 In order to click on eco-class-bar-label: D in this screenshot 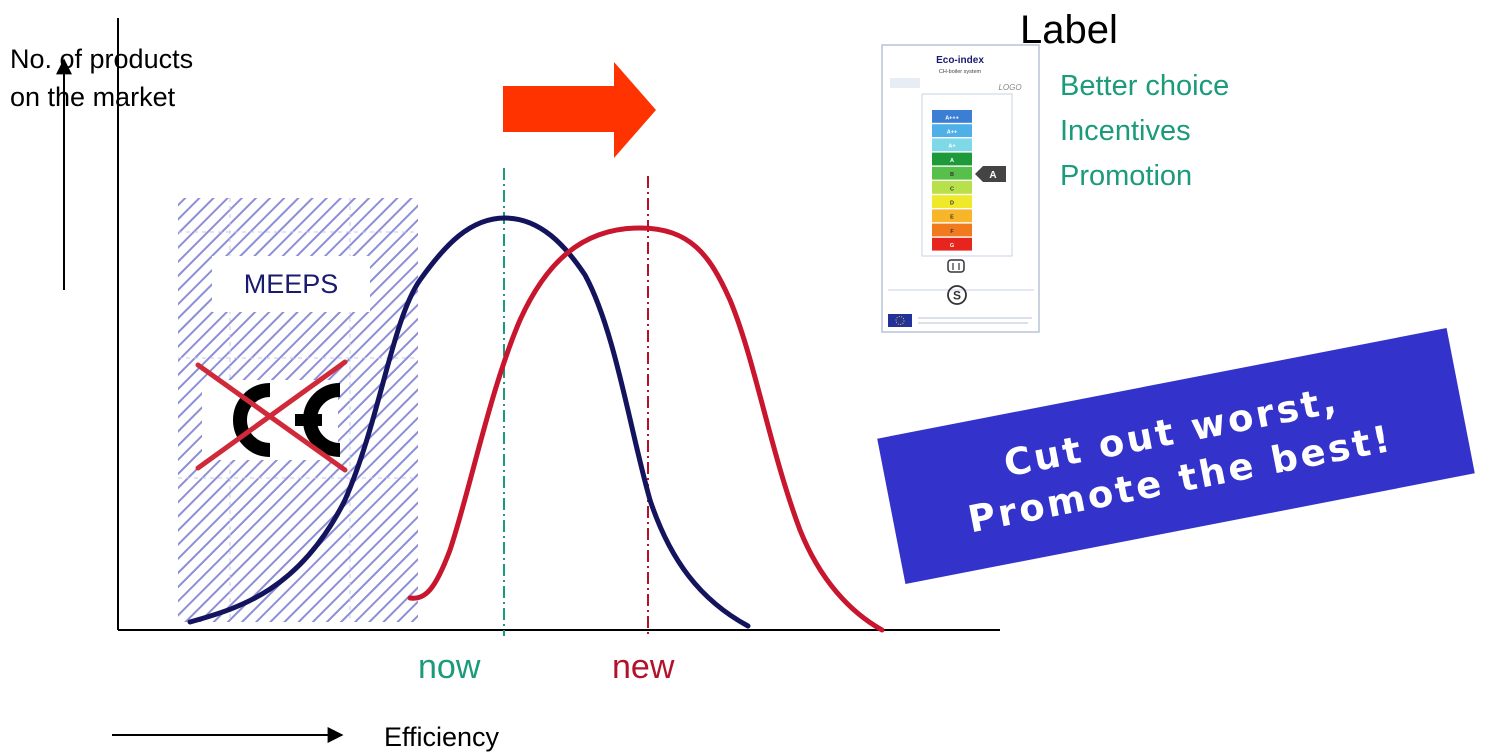, I will do `click(952, 204)`.